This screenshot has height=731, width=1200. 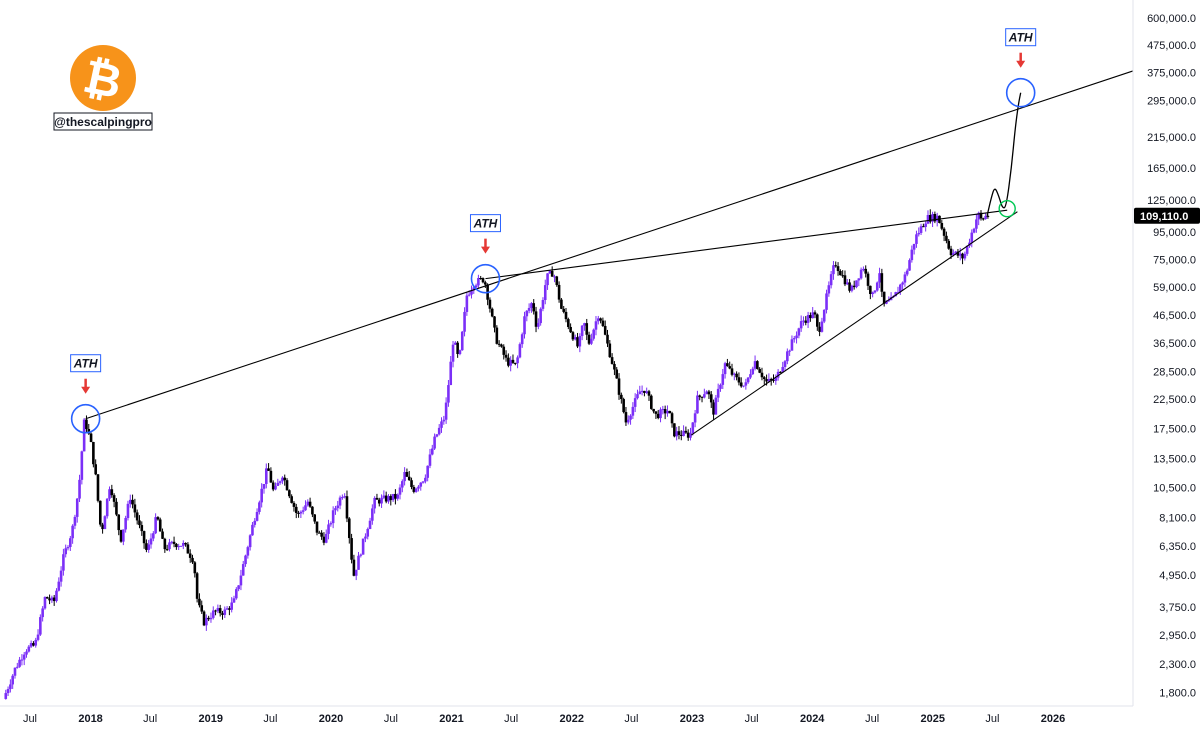 What do you see at coordinates (1174, 260) in the screenshot?
I see `y-tick-label: 75,000.0` at bounding box center [1174, 260].